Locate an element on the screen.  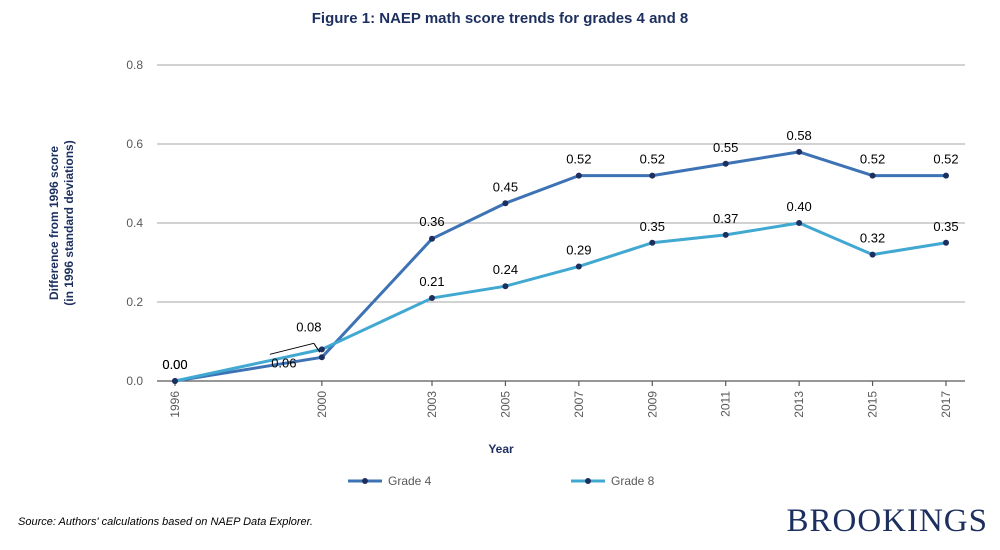
legend-label: Grade 8 is located at coordinates (633, 481).